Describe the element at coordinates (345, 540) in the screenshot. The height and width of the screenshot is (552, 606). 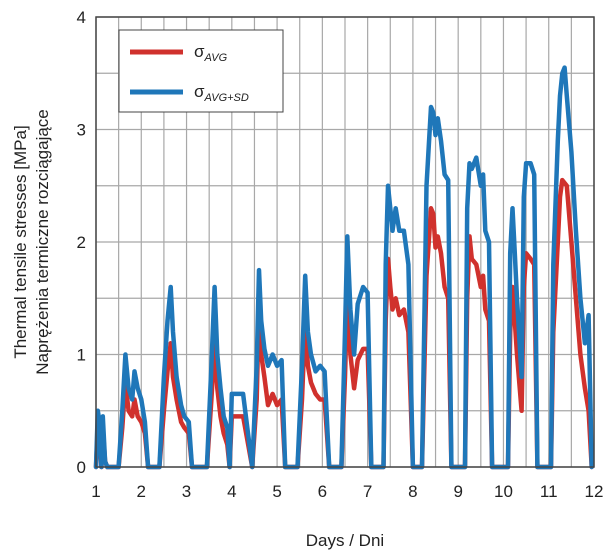
I see `x-axis-label: Days / Dni` at that location.